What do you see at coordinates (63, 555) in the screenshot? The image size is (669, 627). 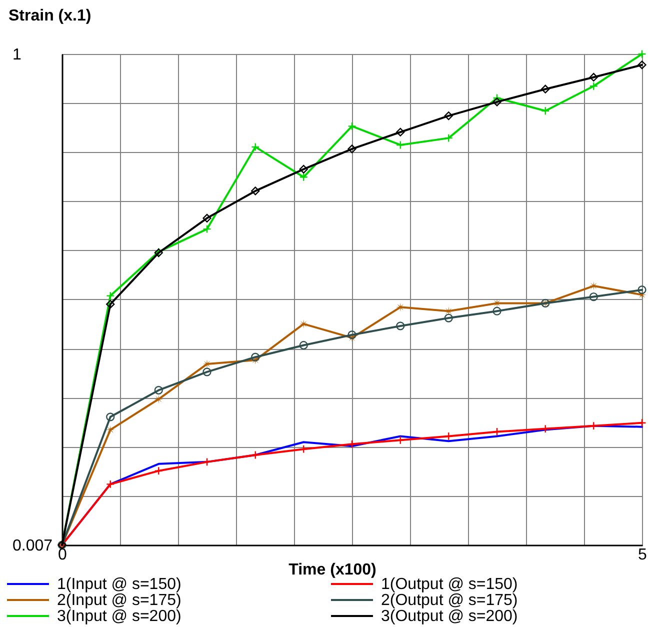 I see `x-tick-label: 0` at bounding box center [63, 555].